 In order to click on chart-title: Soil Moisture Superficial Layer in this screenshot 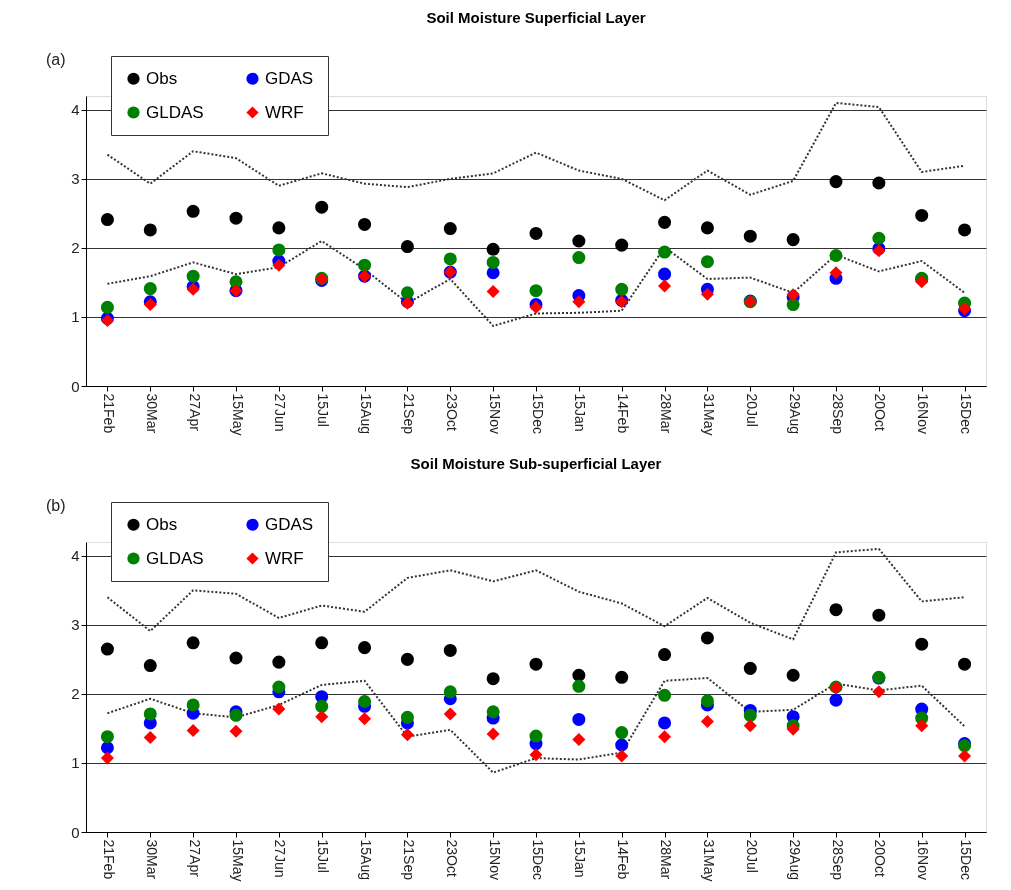, I will do `click(536, 17)`.